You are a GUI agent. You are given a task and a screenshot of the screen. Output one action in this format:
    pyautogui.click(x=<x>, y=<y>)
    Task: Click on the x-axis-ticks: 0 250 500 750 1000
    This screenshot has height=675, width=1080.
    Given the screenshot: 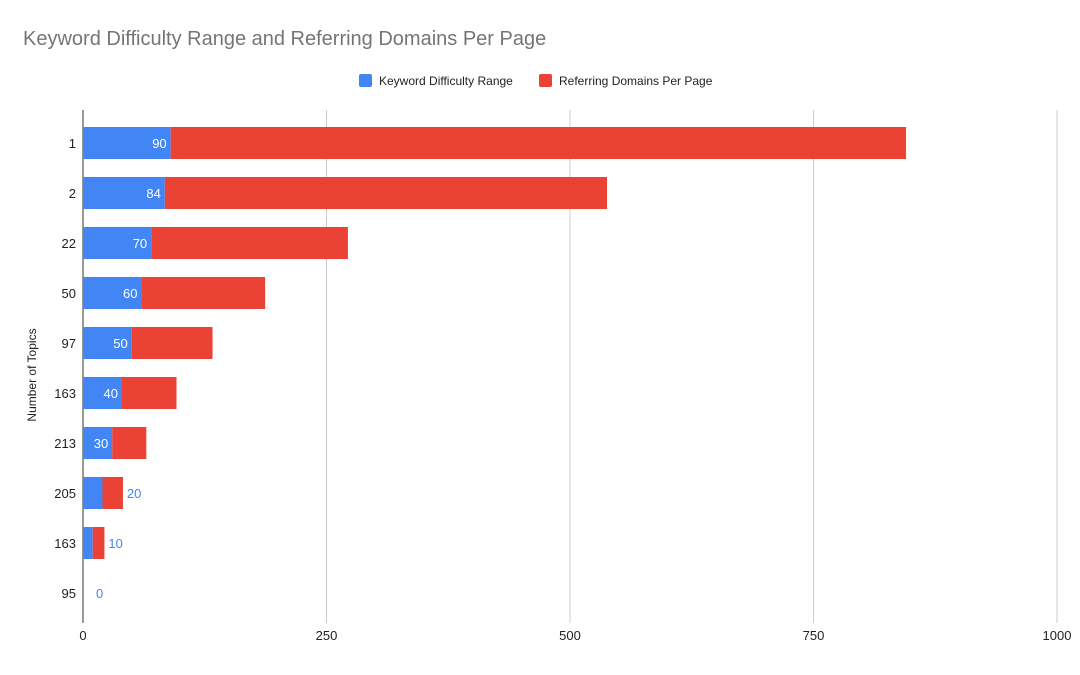 What is the action you would take?
    pyautogui.click(x=575, y=635)
    